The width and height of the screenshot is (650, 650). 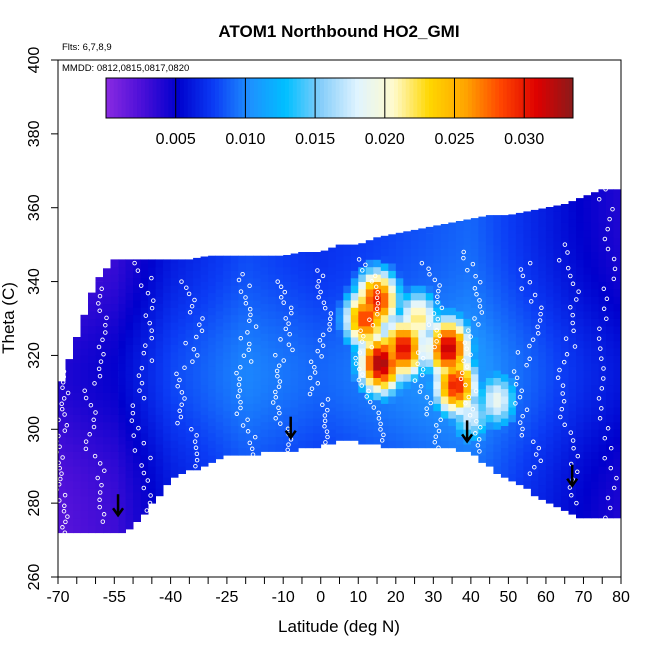 I want to click on arrow-marker-head, so click(x=290, y=434).